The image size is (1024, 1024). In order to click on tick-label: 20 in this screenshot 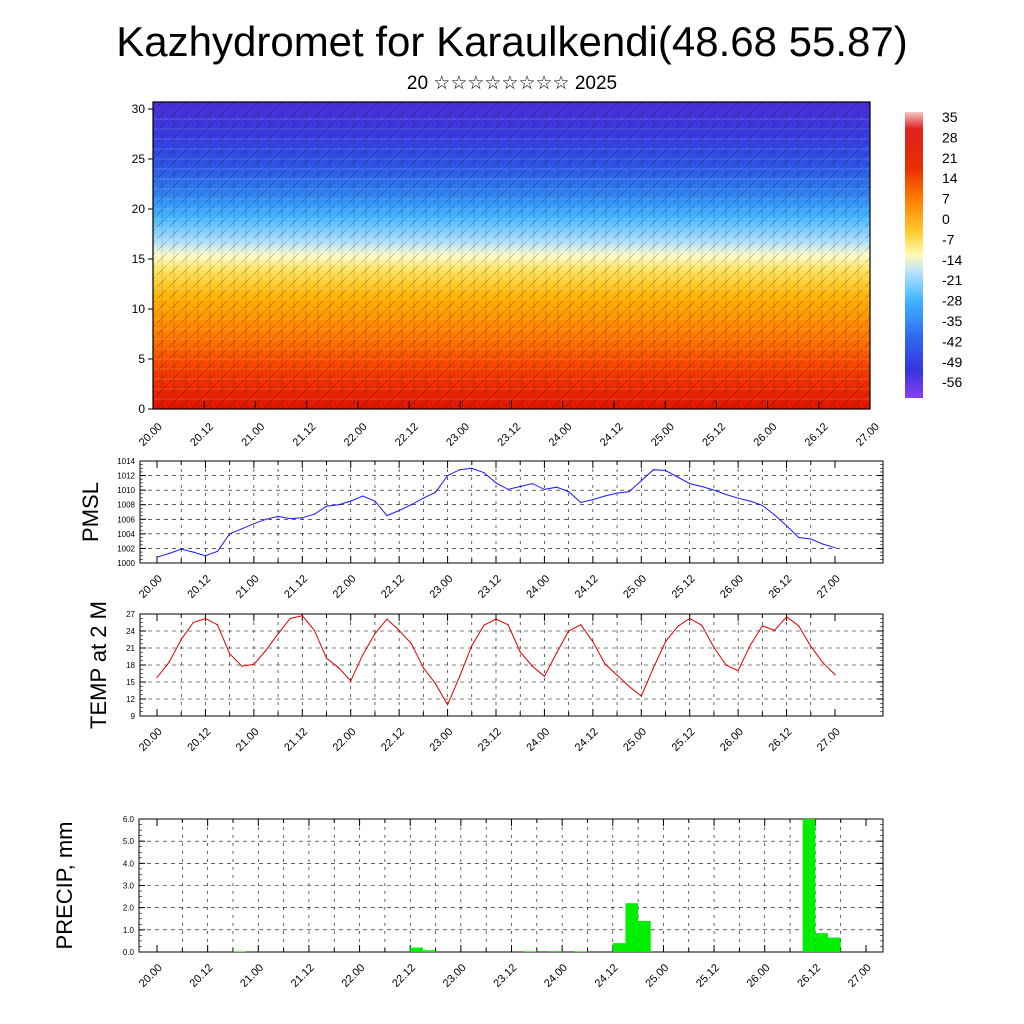, I will do `click(139, 209)`.